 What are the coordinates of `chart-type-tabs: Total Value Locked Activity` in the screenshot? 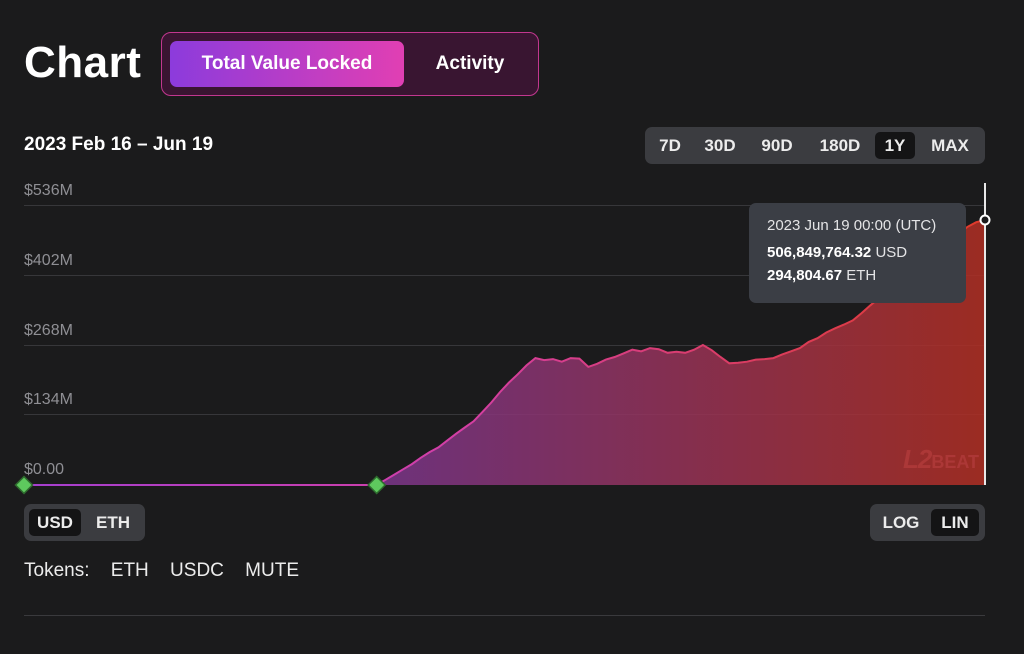 It's located at (350, 64).